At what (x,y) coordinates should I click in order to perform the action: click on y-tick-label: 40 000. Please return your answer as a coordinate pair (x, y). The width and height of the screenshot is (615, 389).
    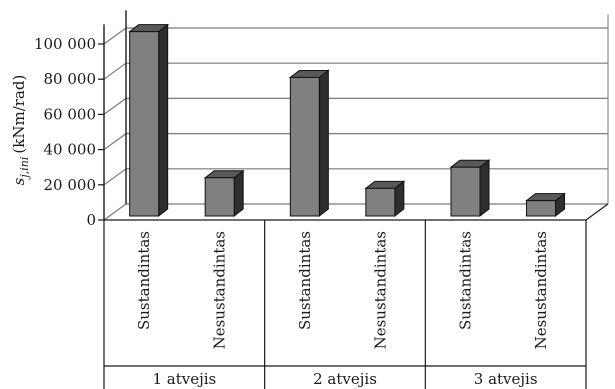
    Looking at the image, I should click on (70, 150).